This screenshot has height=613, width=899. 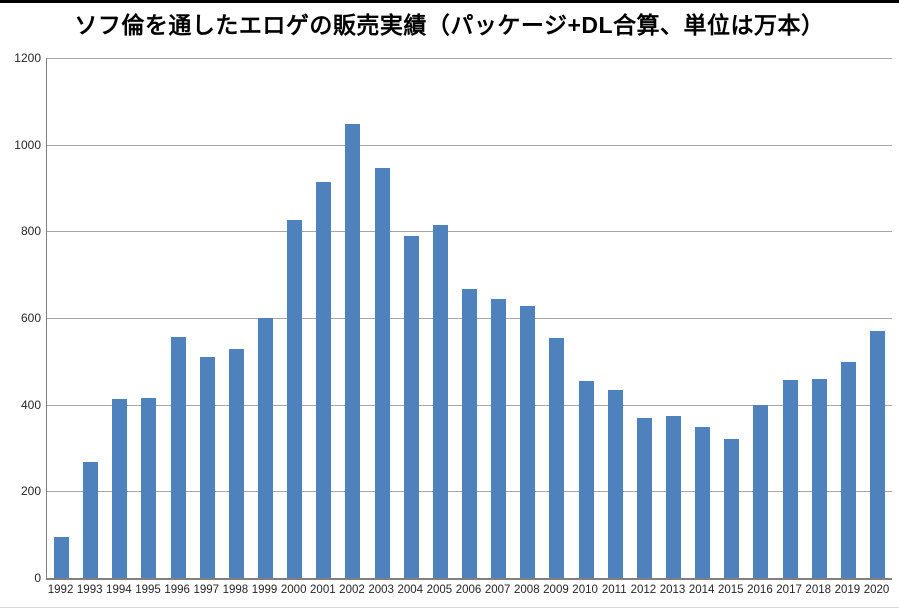 I want to click on y-axis-tick-label: 200, so click(x=30, y=491).